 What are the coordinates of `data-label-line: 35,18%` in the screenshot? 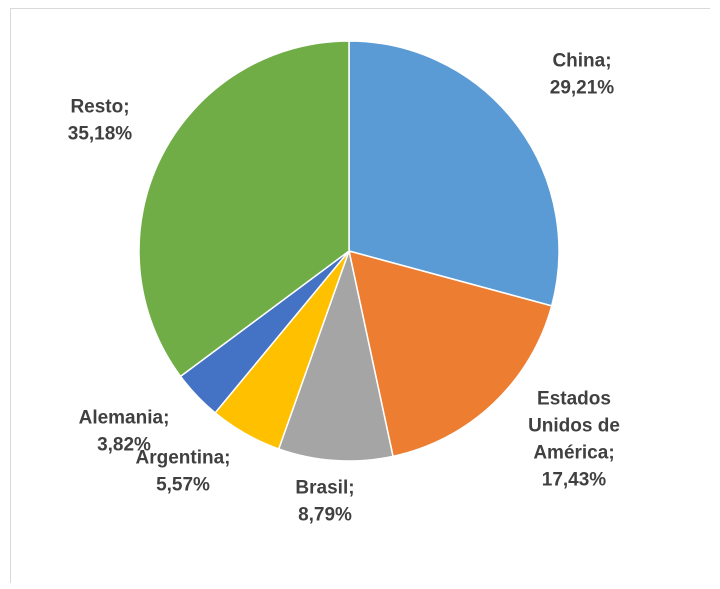 It's located at (100, 134).